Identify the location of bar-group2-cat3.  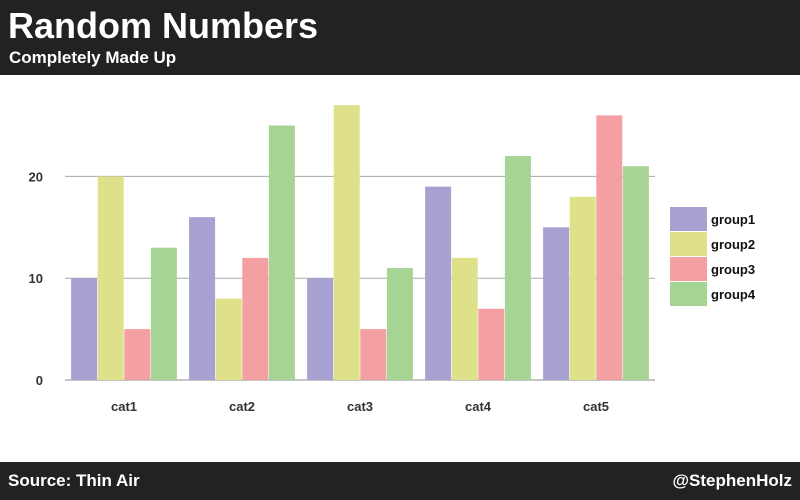
(346, 242).